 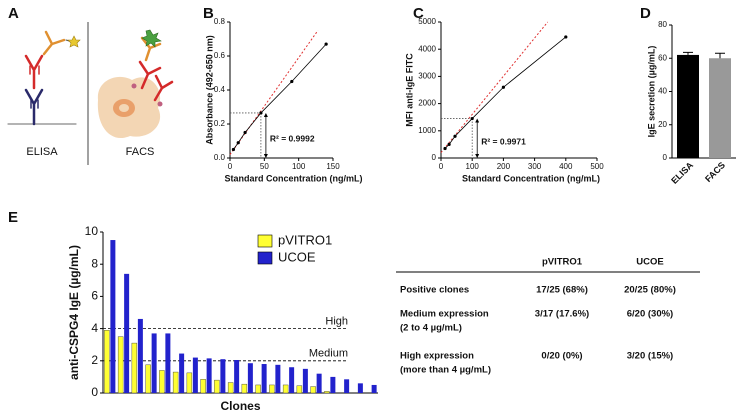 What do you see at coordinates (74, 312) in the screenshot?
I see `y-axis-label: anti-CSPG4 IgE (µg/mL)` at bounding box center [74, 312].